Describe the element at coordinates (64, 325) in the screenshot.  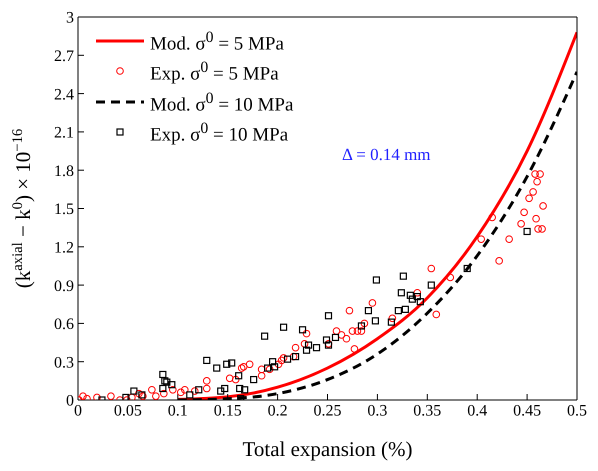
I see `y-tick-label: 0.6` at that location.